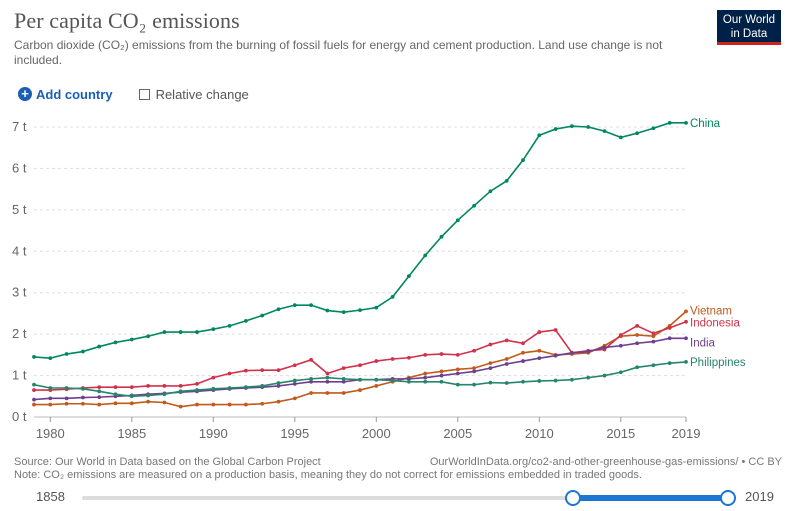 This screenshot has width=792, height=511. I want to click on add-country-button: + Add country, so click(65, 94).